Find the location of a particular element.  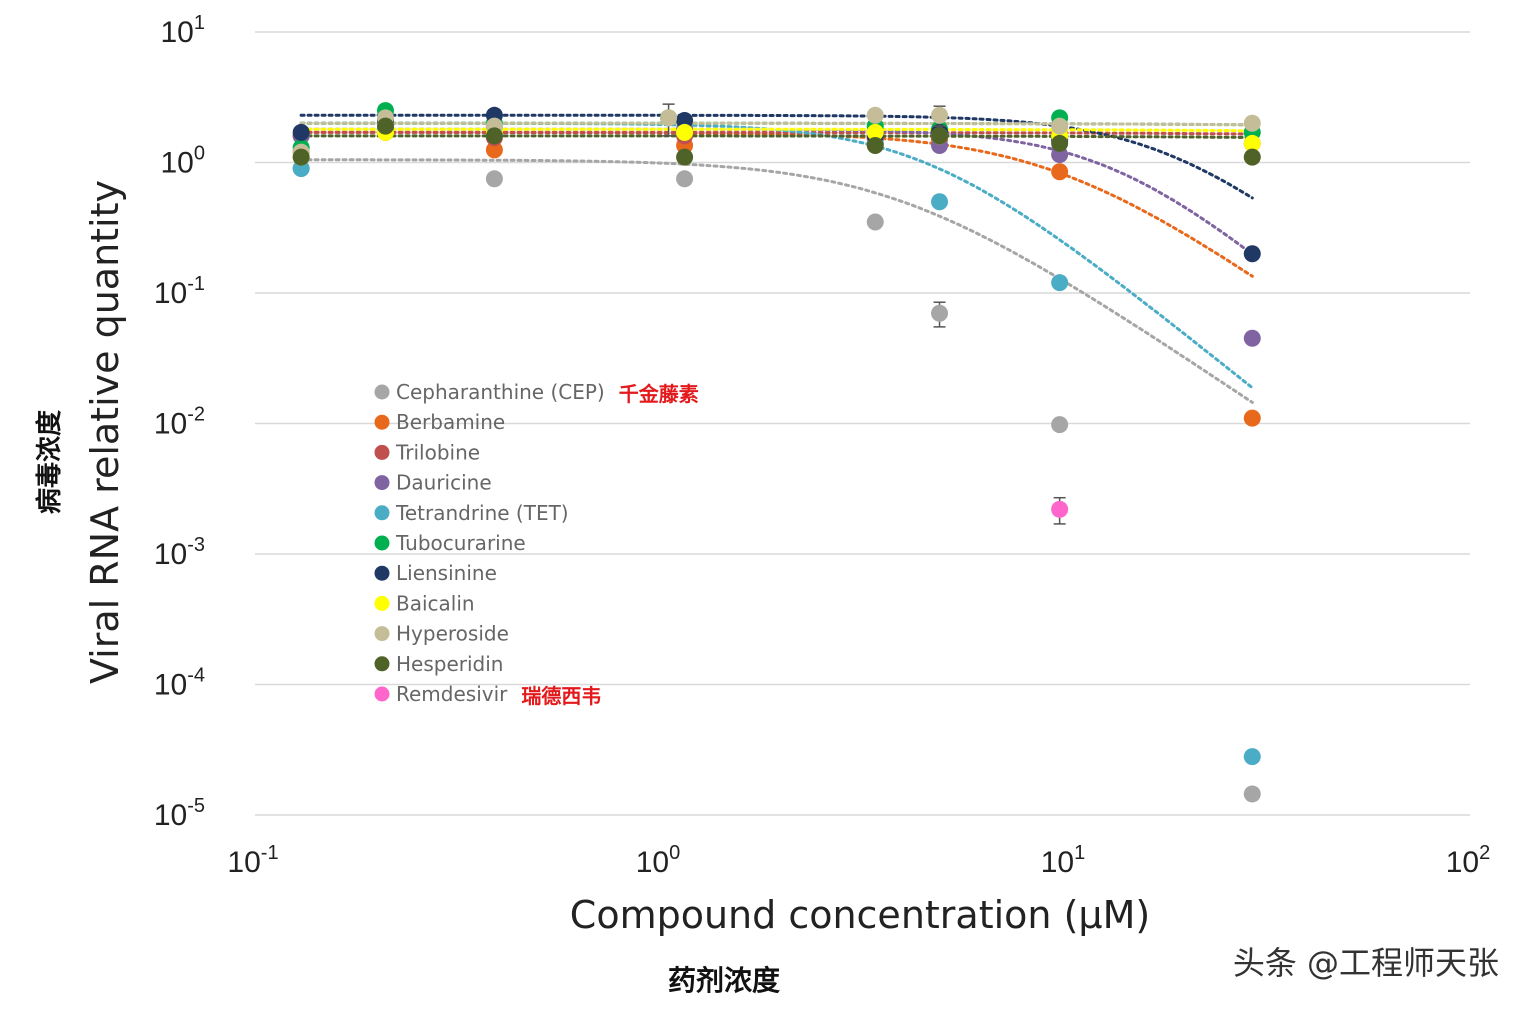

legend-label: Tubocurarine is located at coordinates (460, 543).